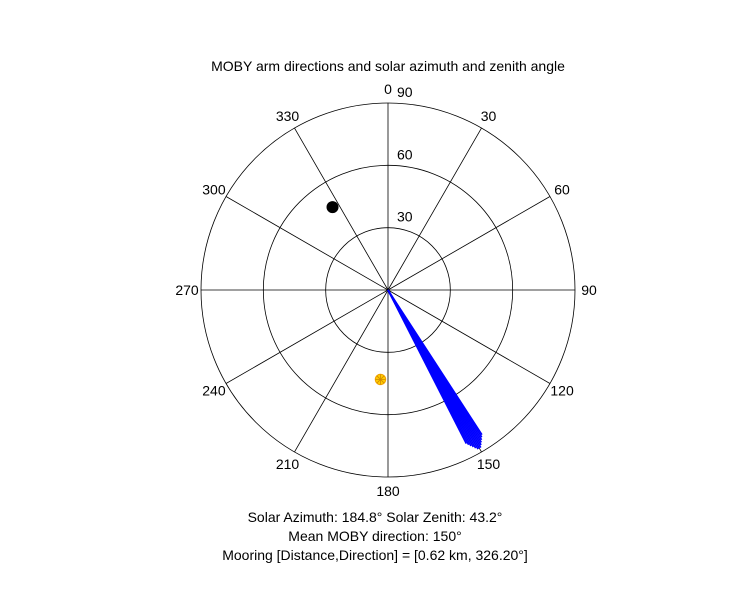 Image resolution: width=750 pixels, height=600 pixels. What do you see at coordinates (288, 116) in the screenshot?
I see `angle-tick-label: 330` at bounding box center [288, 116].